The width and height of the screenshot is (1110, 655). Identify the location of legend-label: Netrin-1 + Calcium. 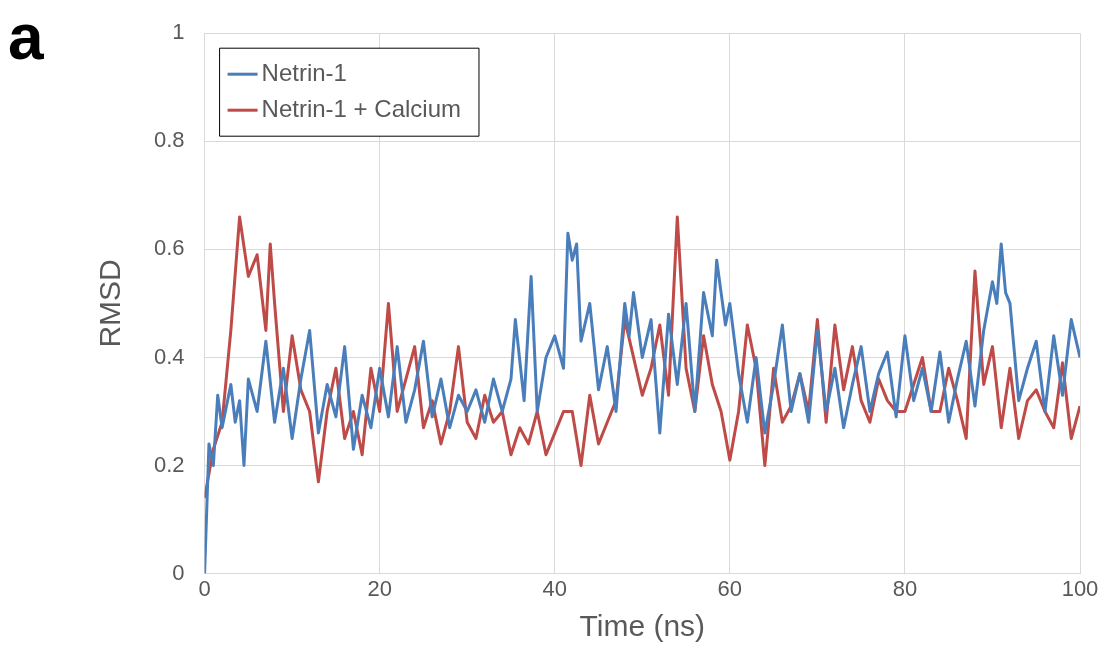
(361, 108).